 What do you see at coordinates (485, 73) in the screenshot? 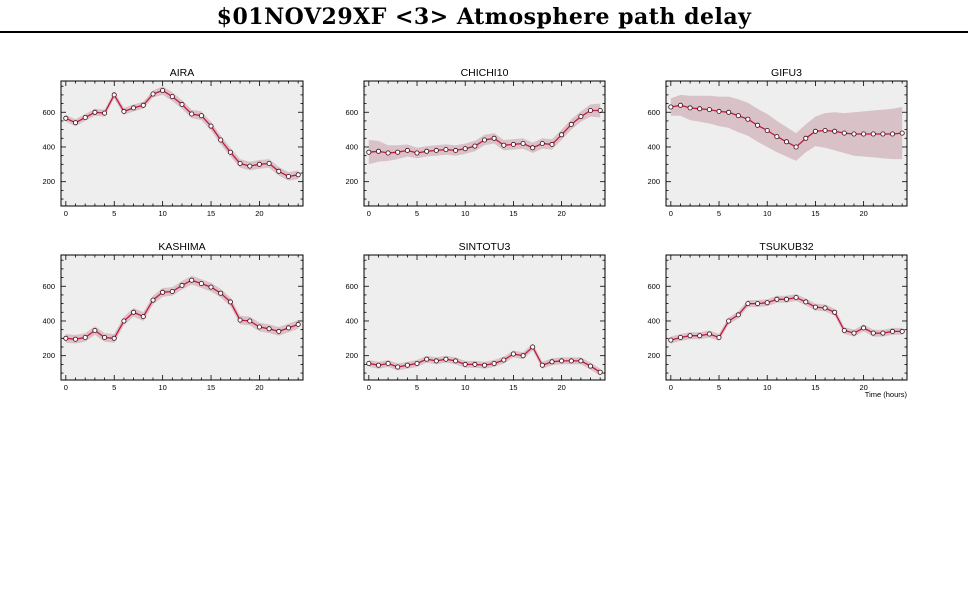
I see `panel-title: CHICHI10` at bounding box center [485, 73].